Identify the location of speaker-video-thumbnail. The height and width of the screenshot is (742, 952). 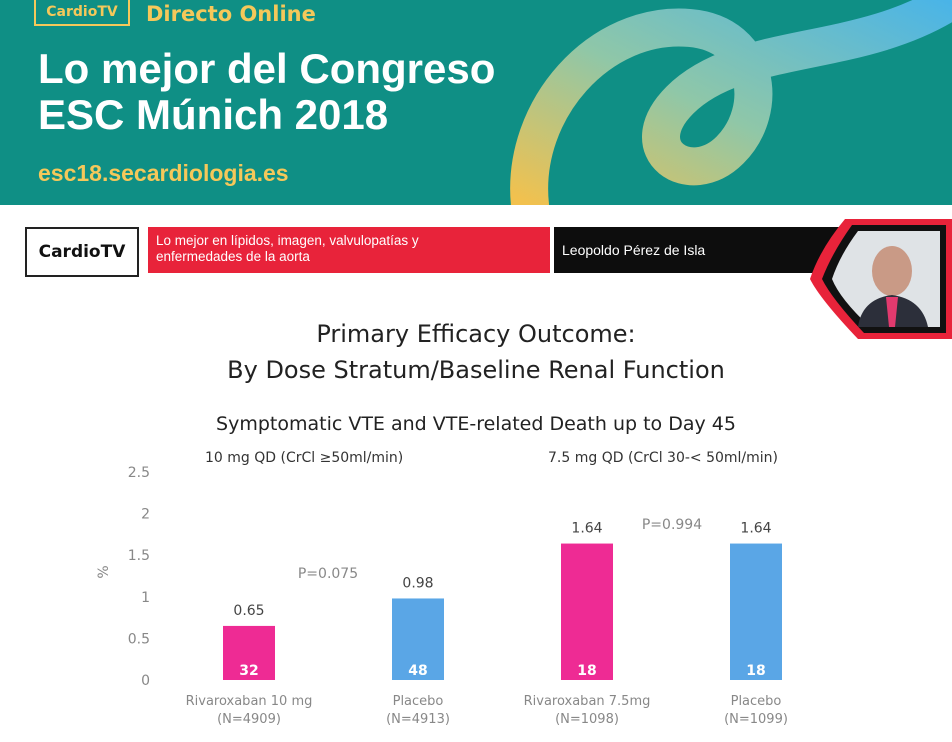
(881, 279).